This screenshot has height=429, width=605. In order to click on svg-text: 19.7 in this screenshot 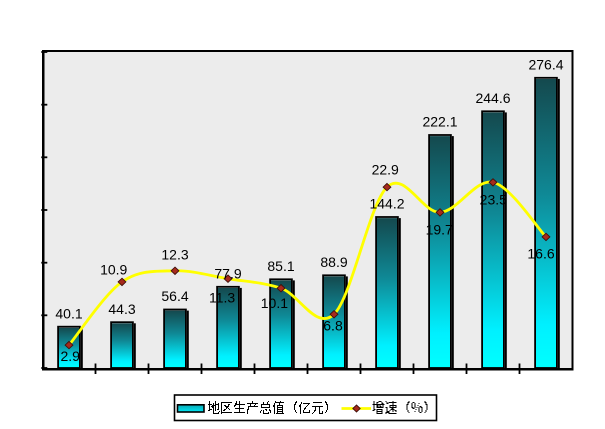, I will do `click(439, 230)`.